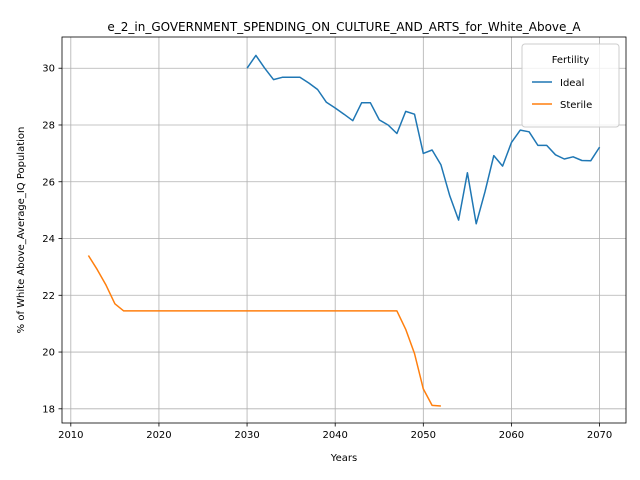 The width and height of the screenshot is (640, 480). Describe the element at coordinates (571, 60) in the screenshot. I see `legend-title: Fertility` at that location.